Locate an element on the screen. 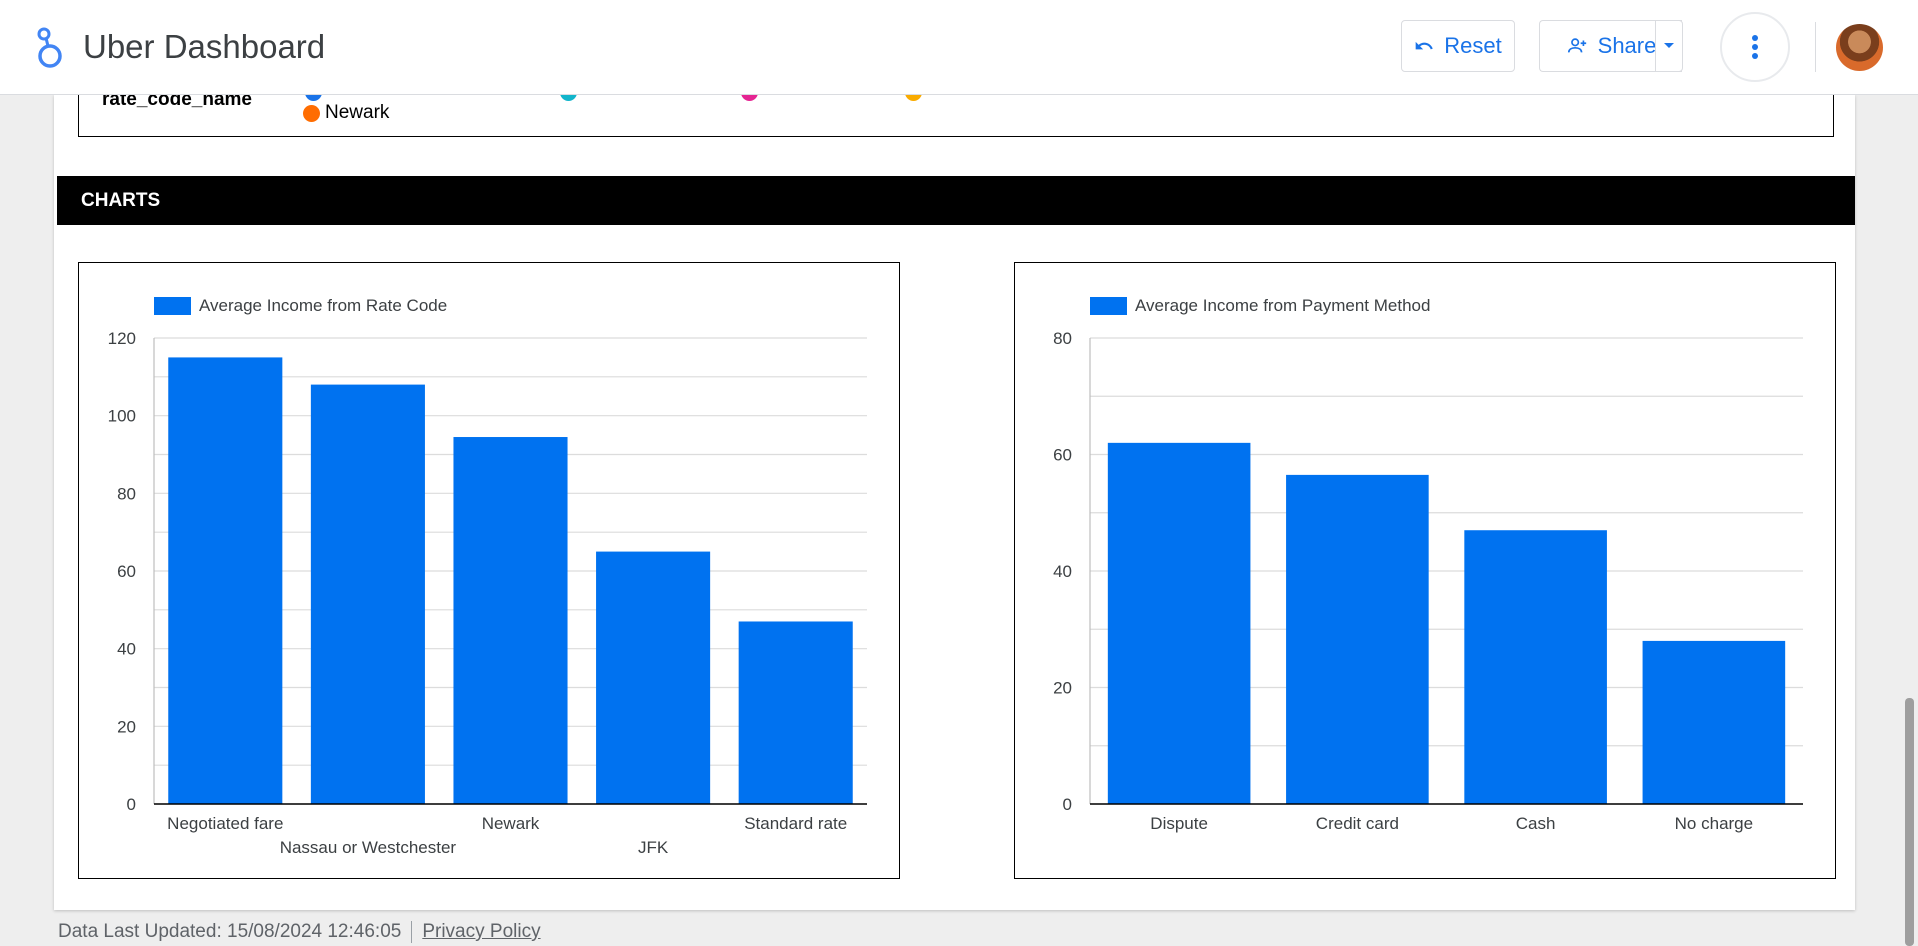 The width and height of the screenshot is (1918, 946). y-tick-label: 100 is located at coordinates (122, 416).